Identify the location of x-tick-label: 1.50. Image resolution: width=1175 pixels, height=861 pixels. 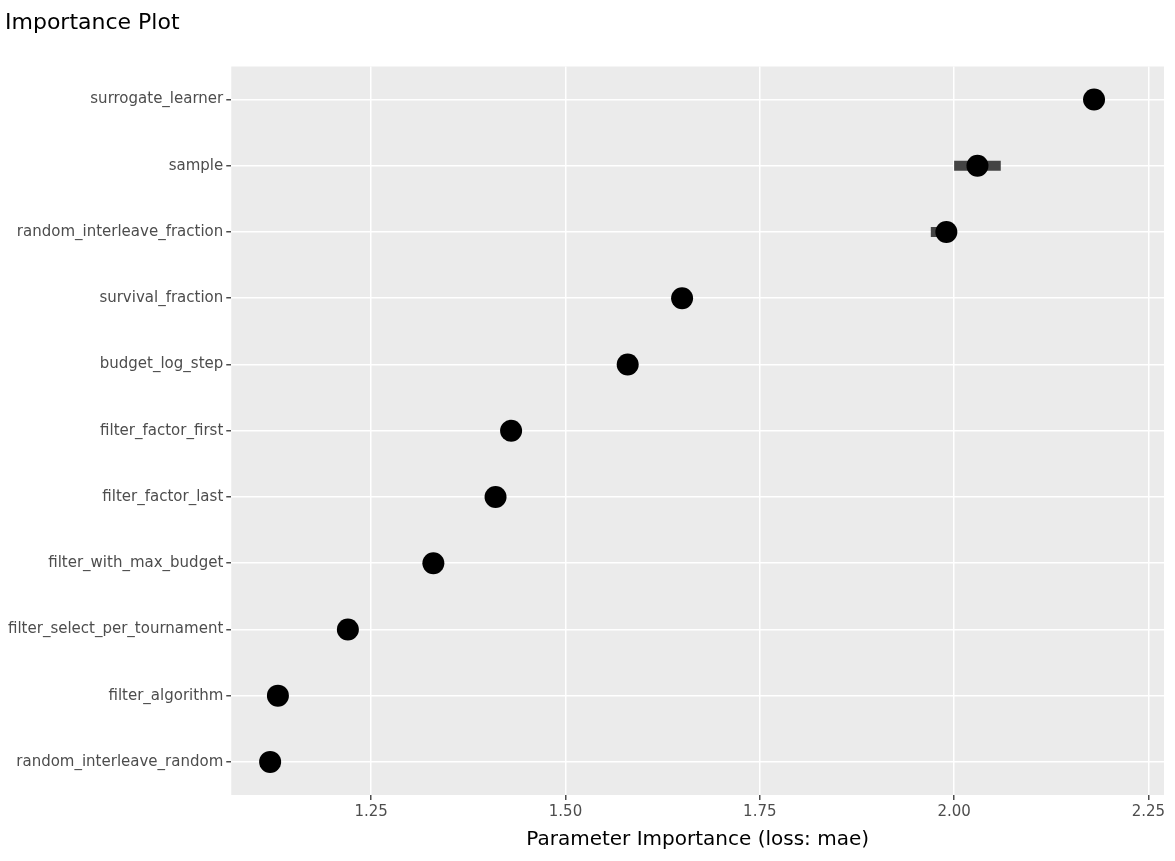
(565, 810).